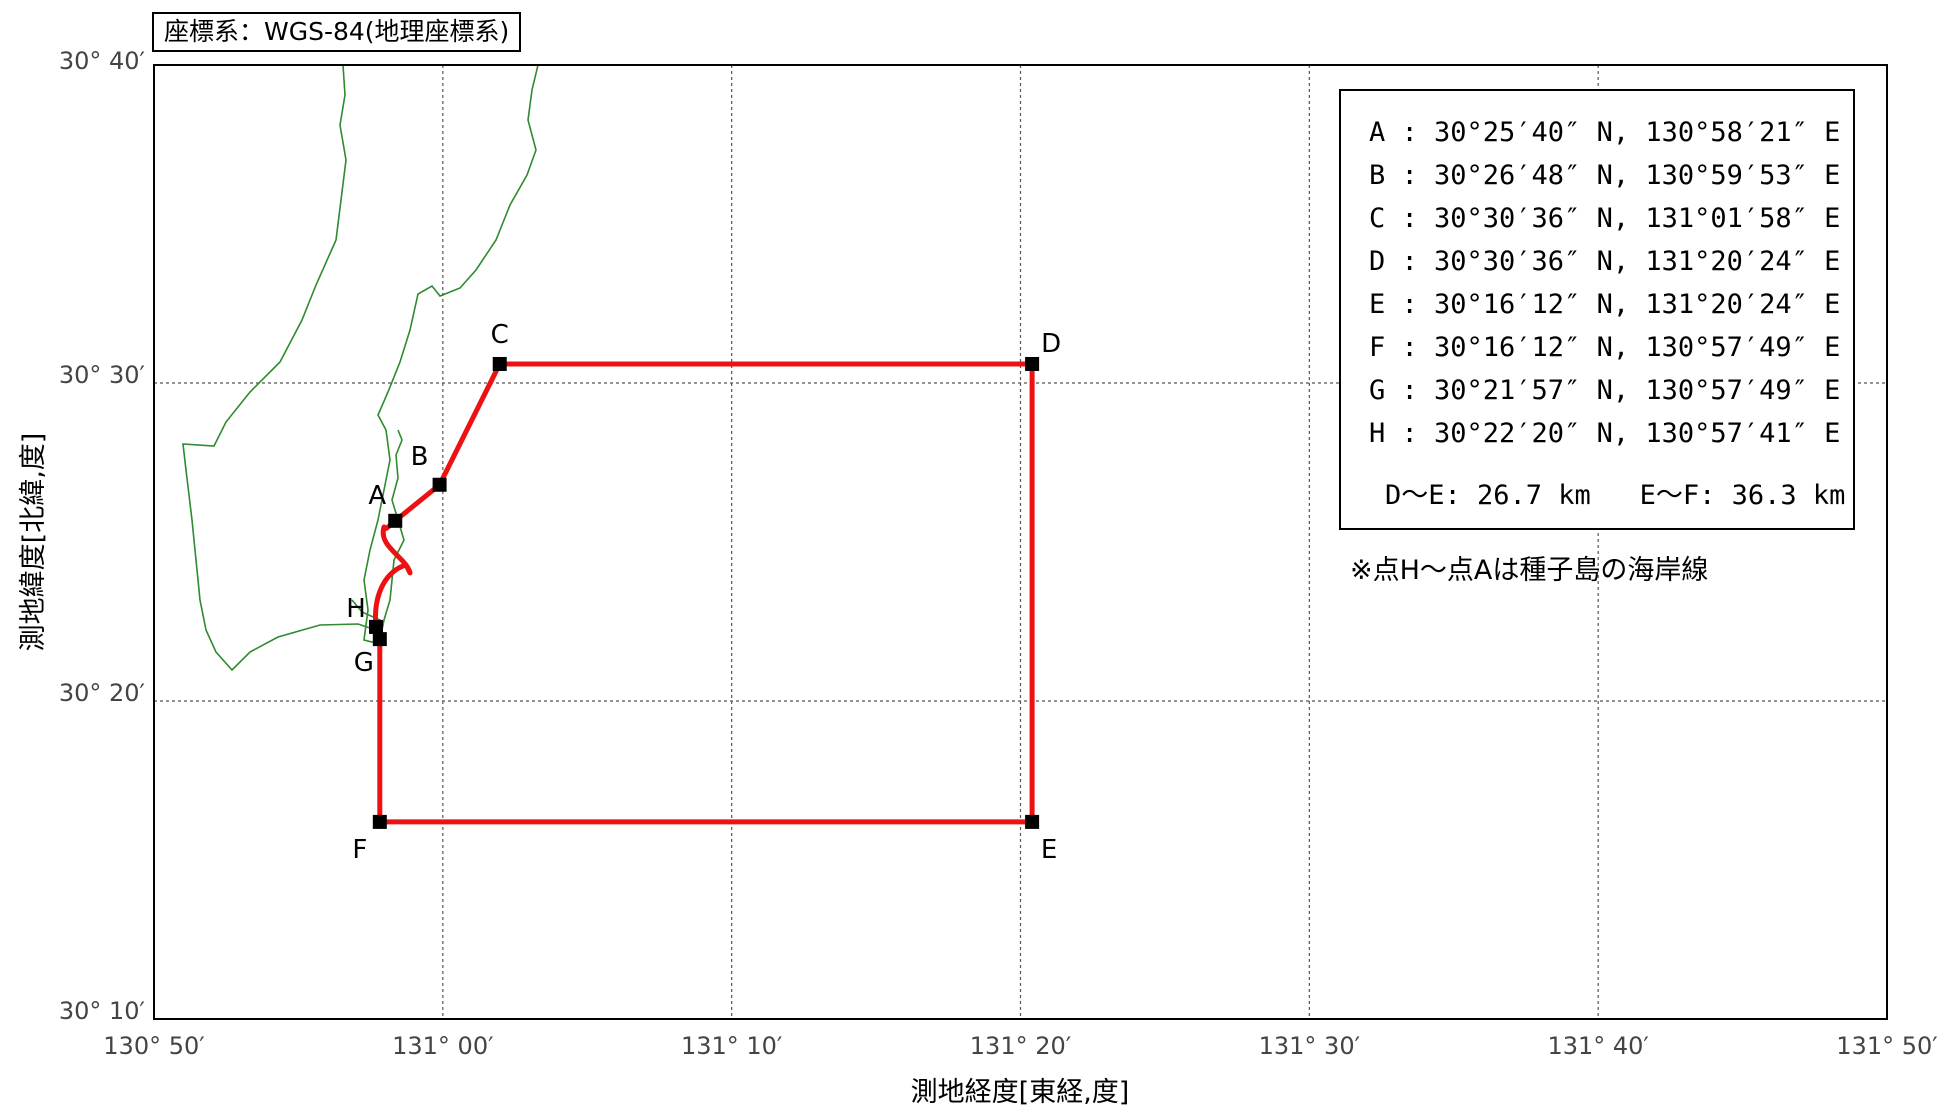  I want to click on x-tick-label: 131° 40′, so click(1597, 1046).